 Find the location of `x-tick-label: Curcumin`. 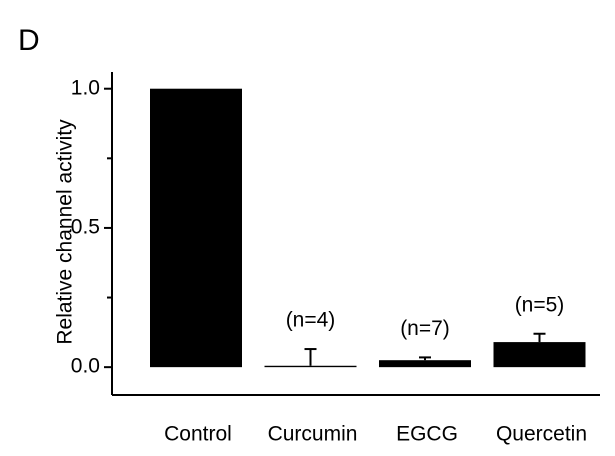

x-tick-label: Curcumin is located at coordinates (313, 434).